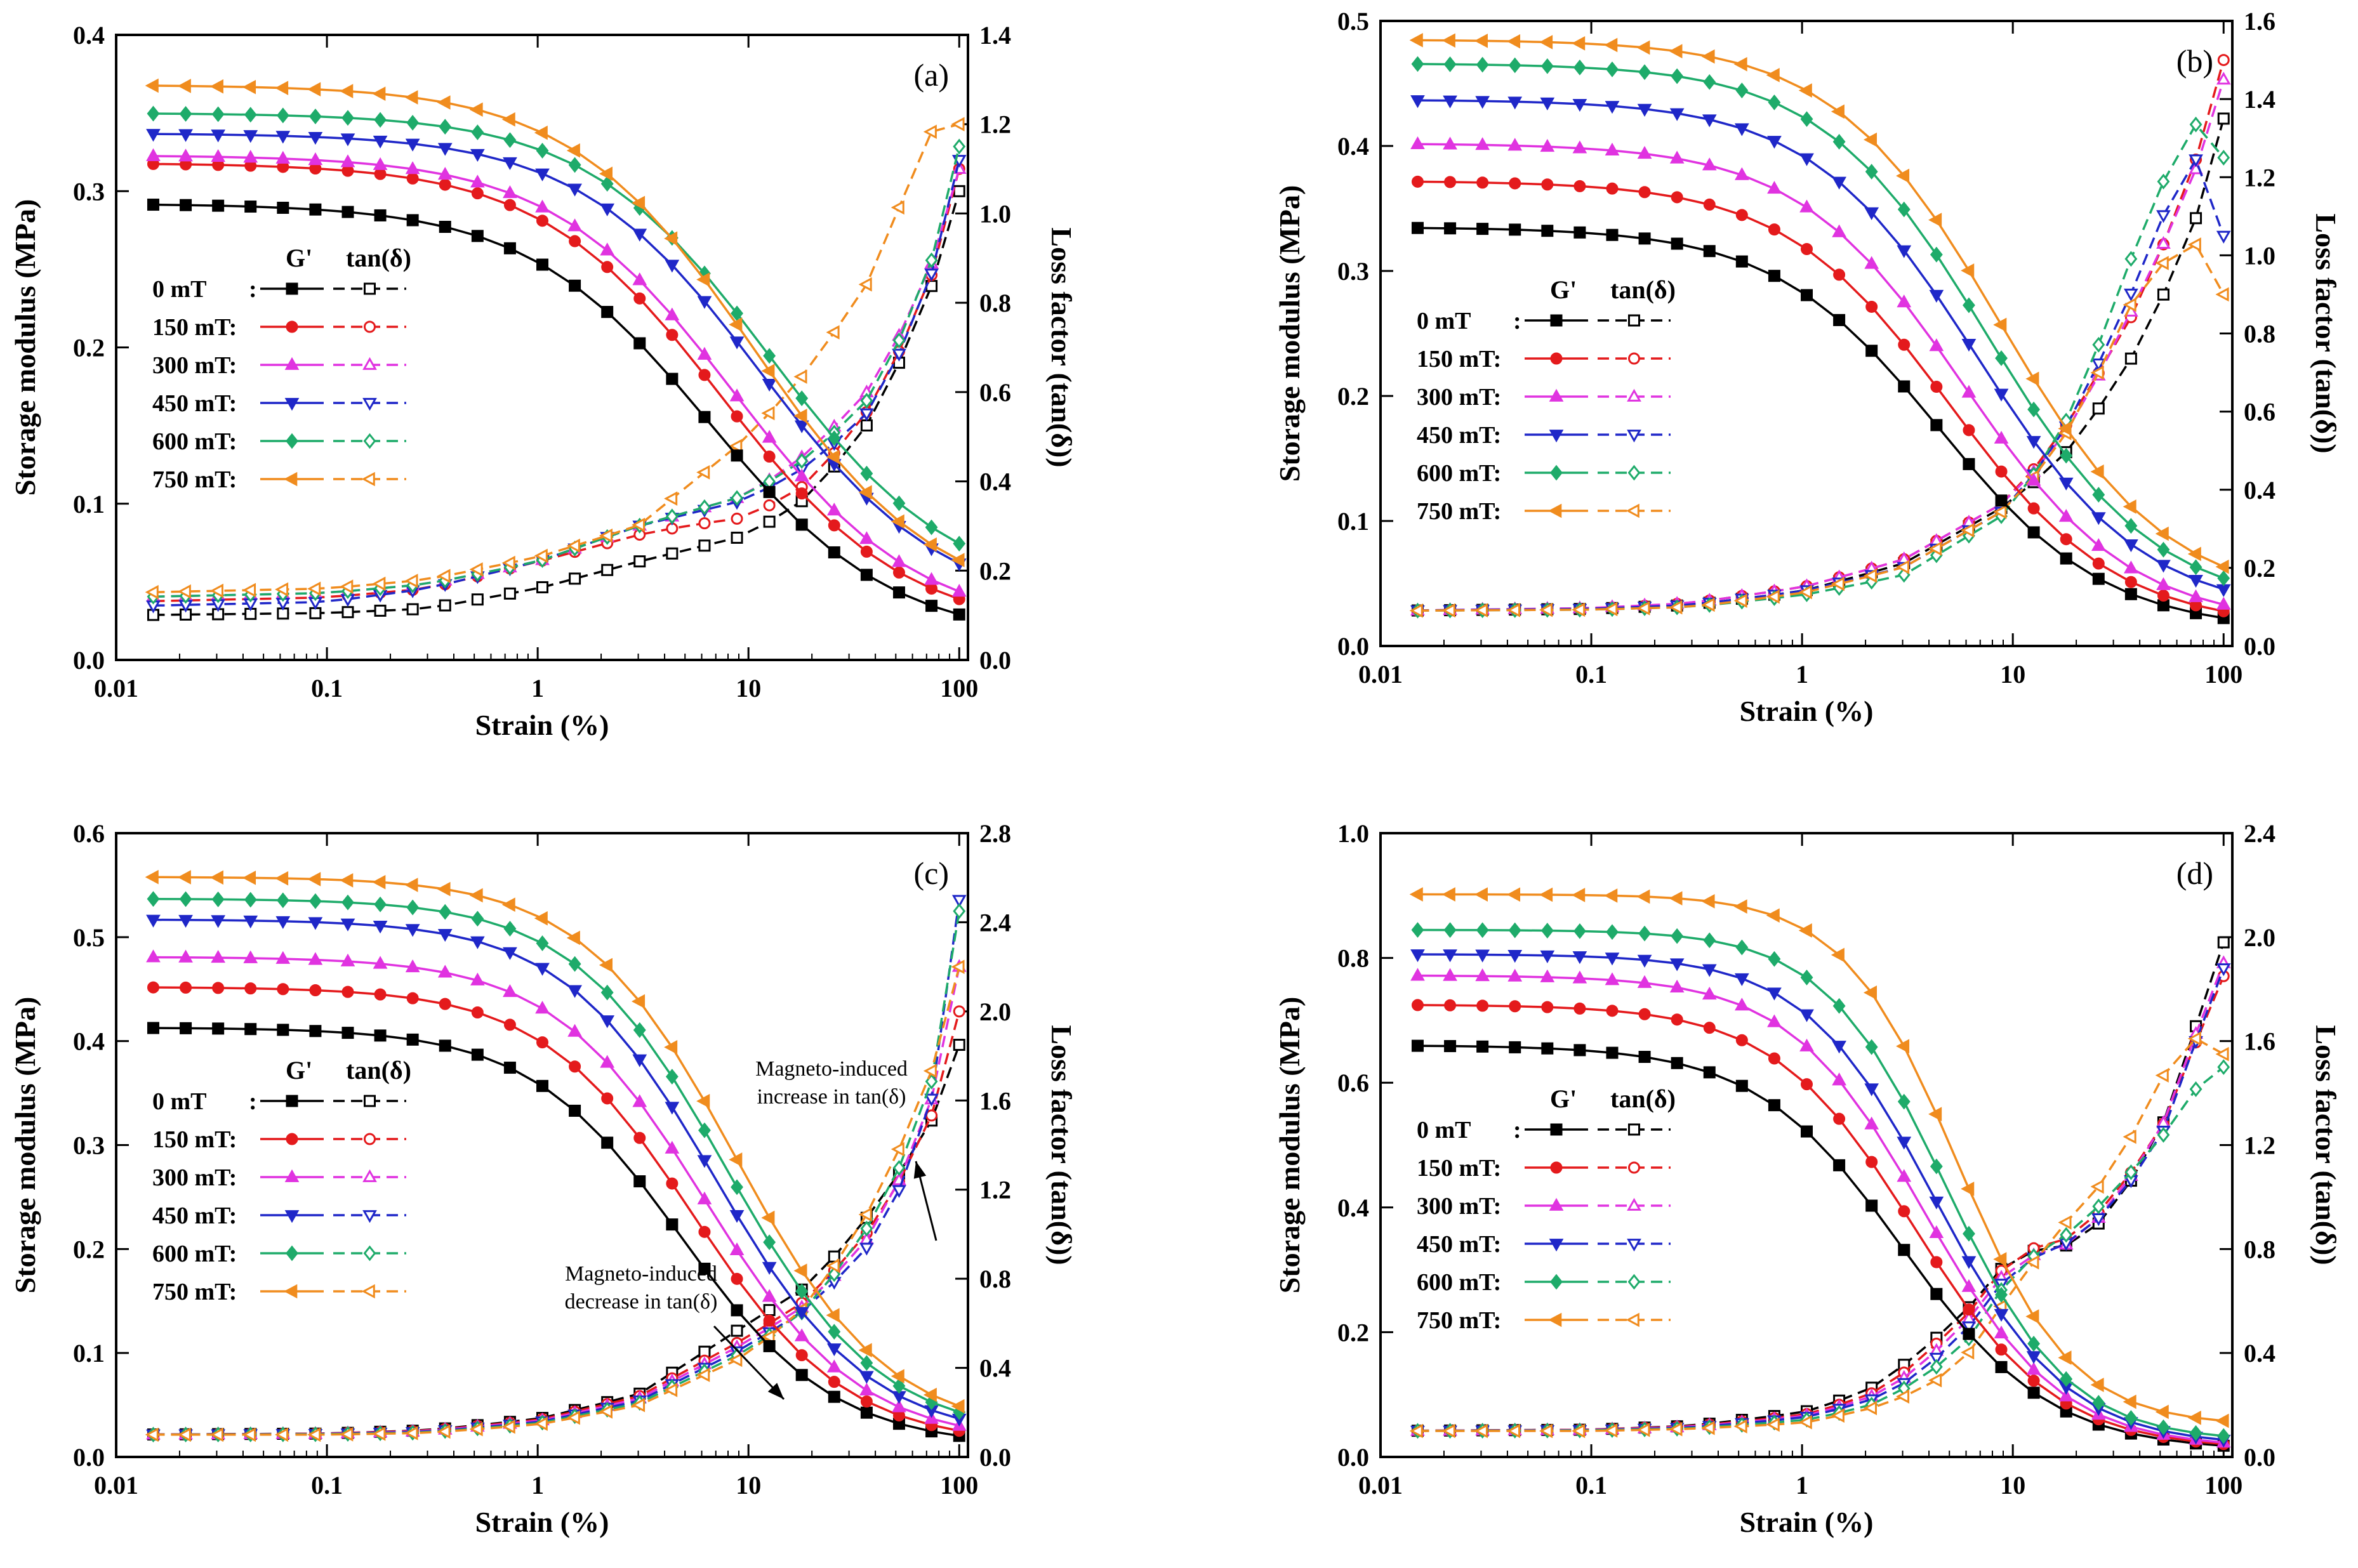 The image size is (2358, 1568). I want to click on legend-label: 0 mT, so click(1444, 1130).